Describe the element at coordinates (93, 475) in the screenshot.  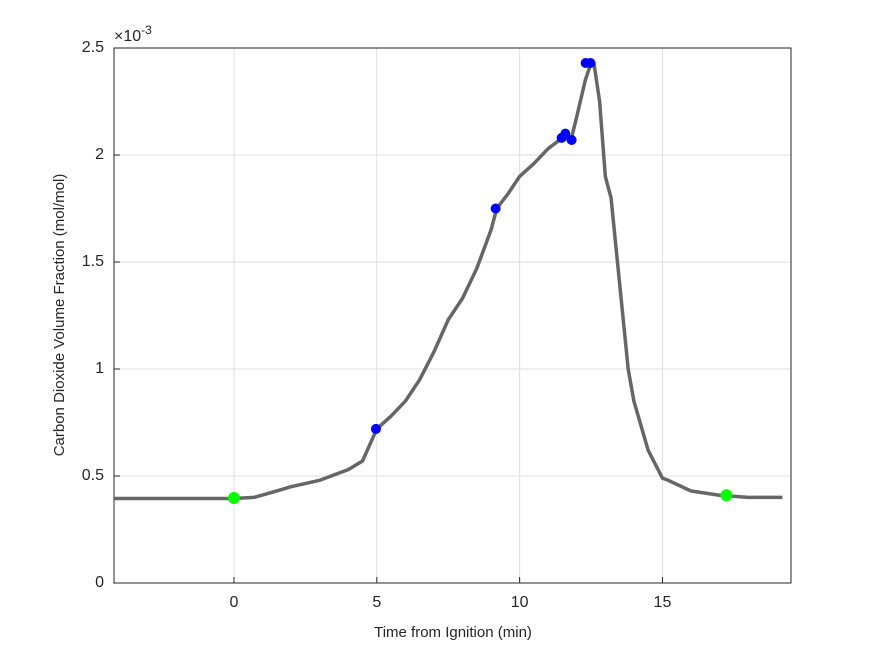
I see `y-tick-label: 0.5` at that location.